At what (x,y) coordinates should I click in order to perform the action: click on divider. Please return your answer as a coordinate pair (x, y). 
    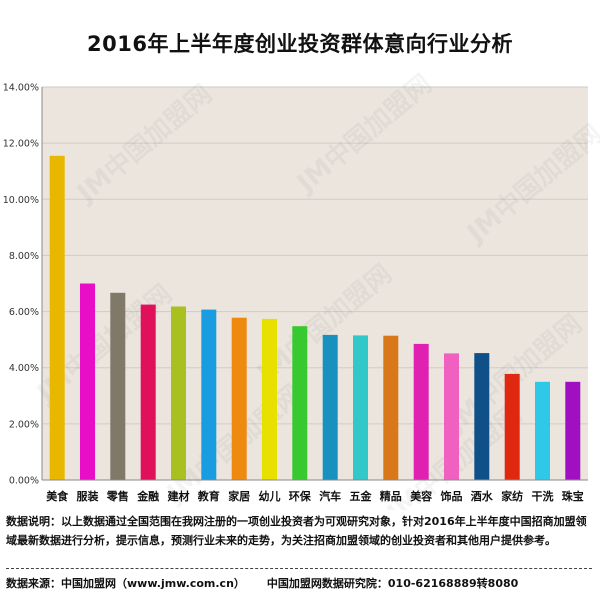
    Looking at the image, I should click on (299, 568).